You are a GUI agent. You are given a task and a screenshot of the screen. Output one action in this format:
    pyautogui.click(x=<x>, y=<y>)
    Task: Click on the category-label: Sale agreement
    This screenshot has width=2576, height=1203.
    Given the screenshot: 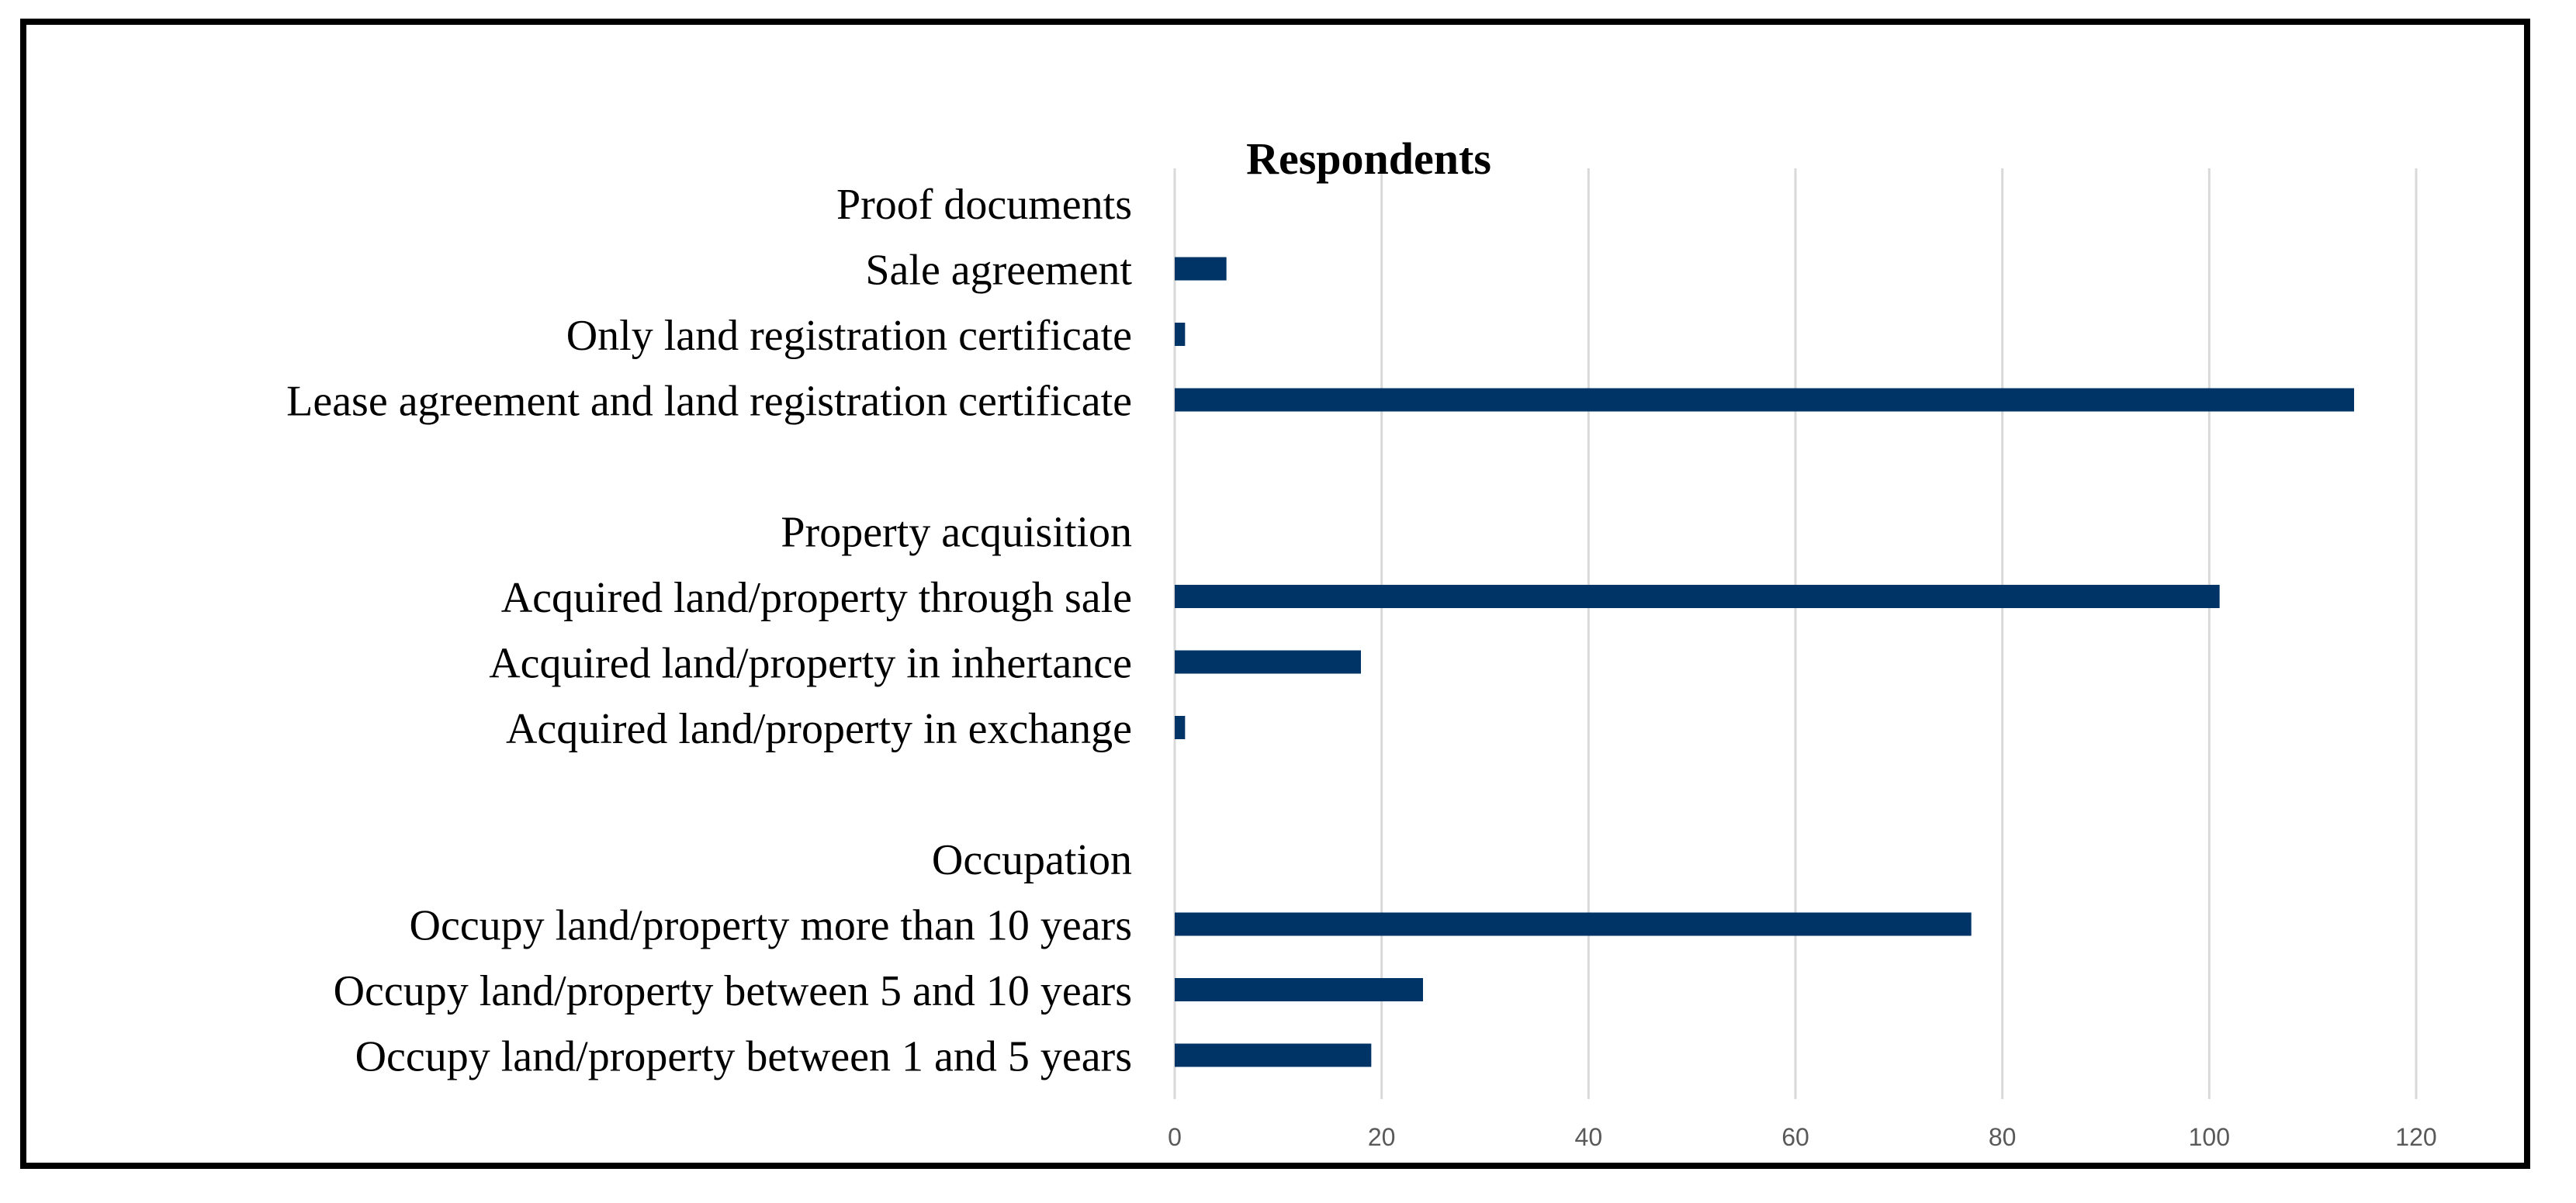 What is the action you would take?
    pyautogui.click(x=998, y=271)
    